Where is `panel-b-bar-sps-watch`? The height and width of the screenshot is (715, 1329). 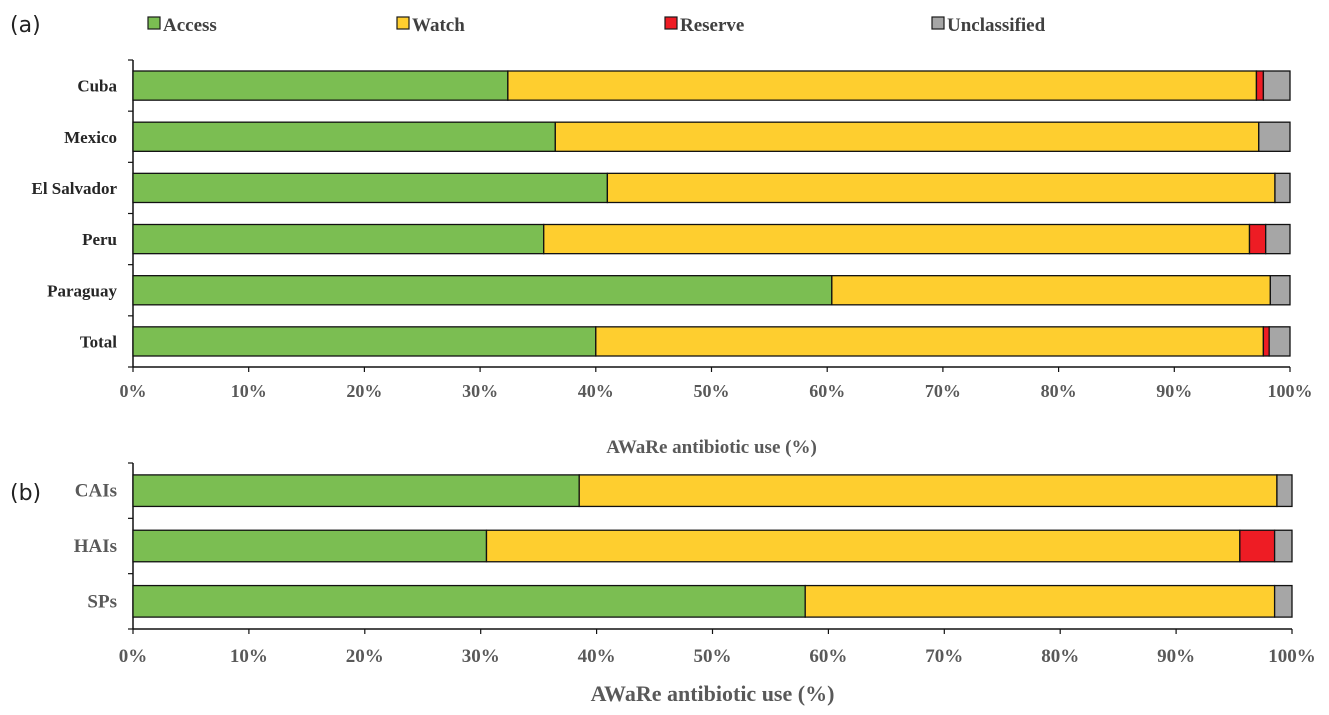 panel-b-bar-sps-watch is located at coordinates (1040, 601).